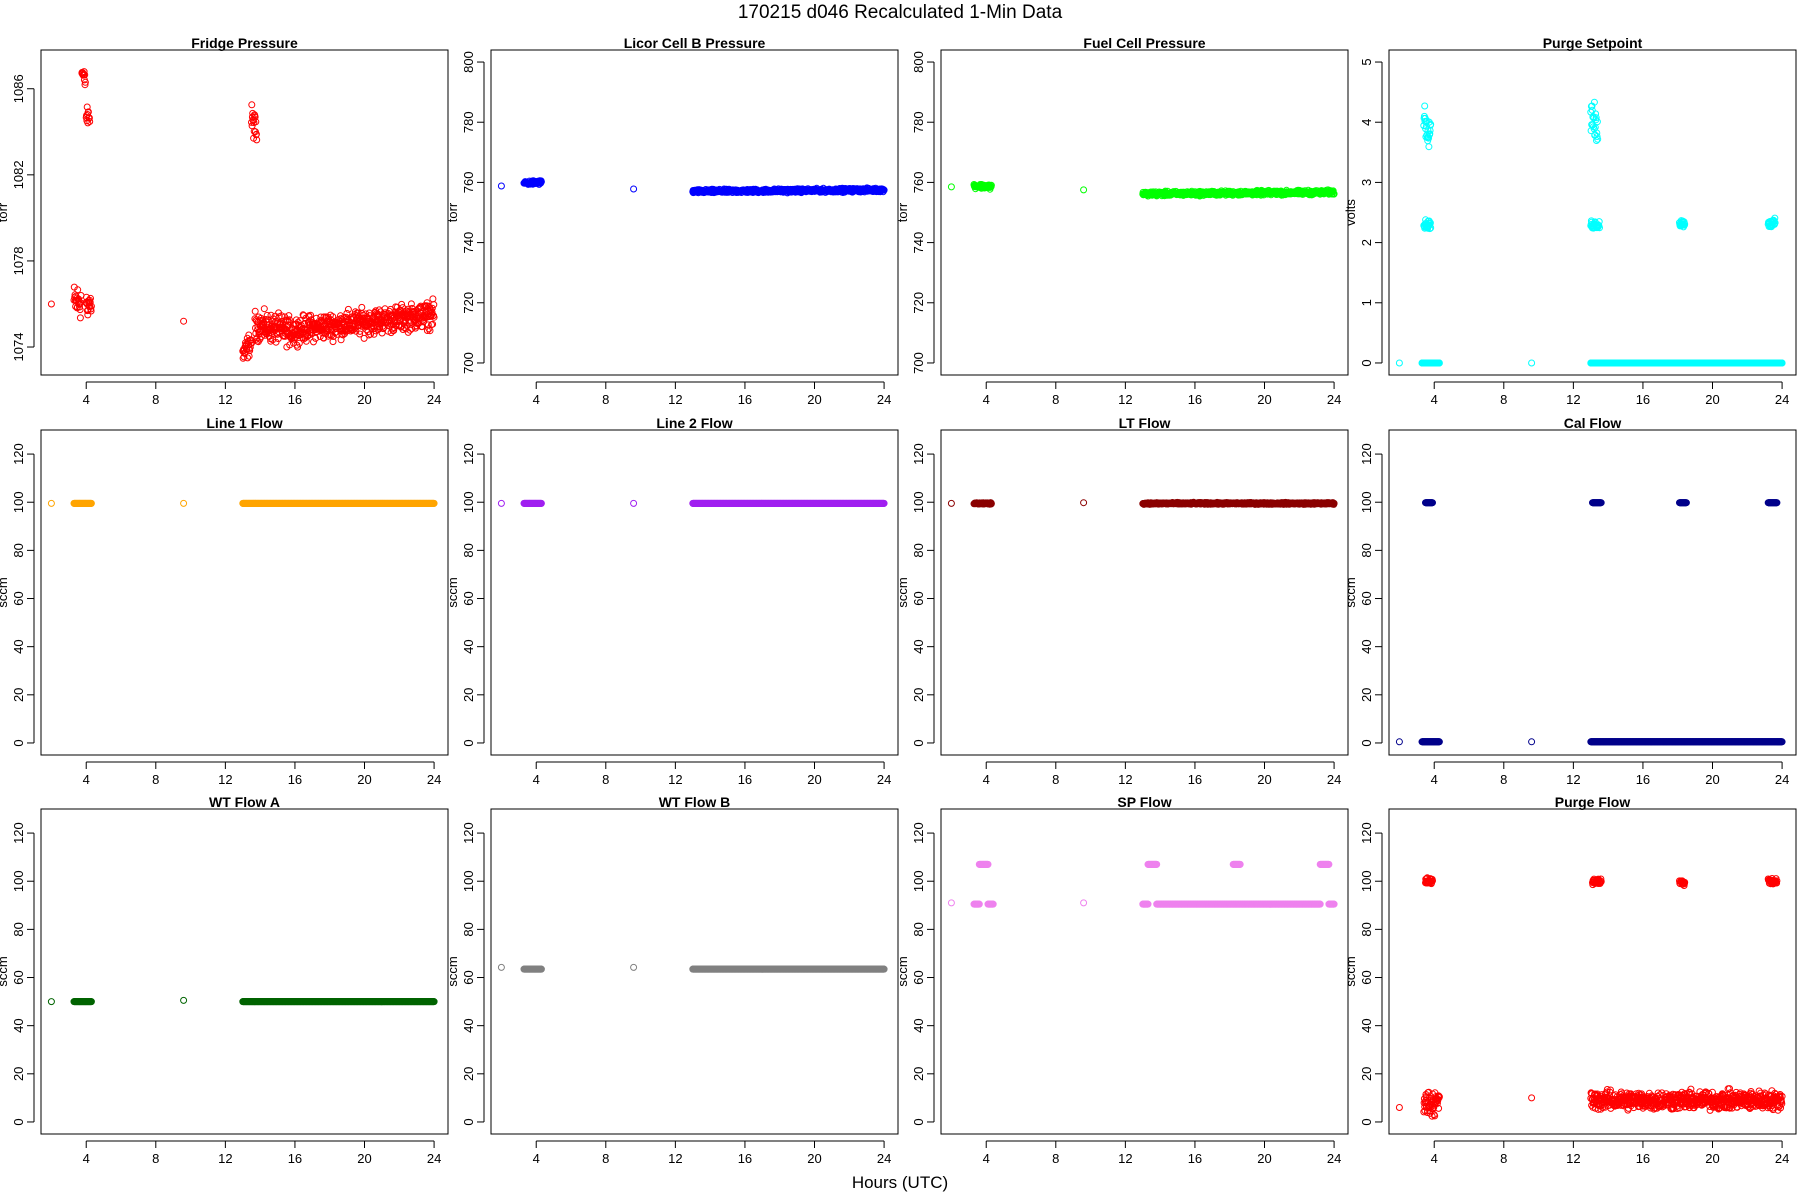 Image resolution: width=1800 pixels, height=1200 pixels. I want to click on panel-title: LT Flow, so click(1145, 423).